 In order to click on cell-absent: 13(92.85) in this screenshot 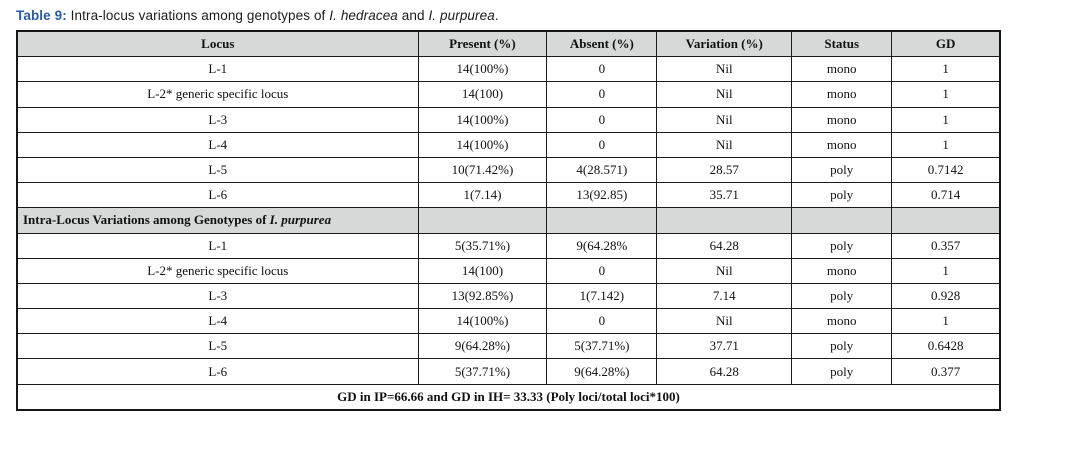, I will do `click(602, 195)`.